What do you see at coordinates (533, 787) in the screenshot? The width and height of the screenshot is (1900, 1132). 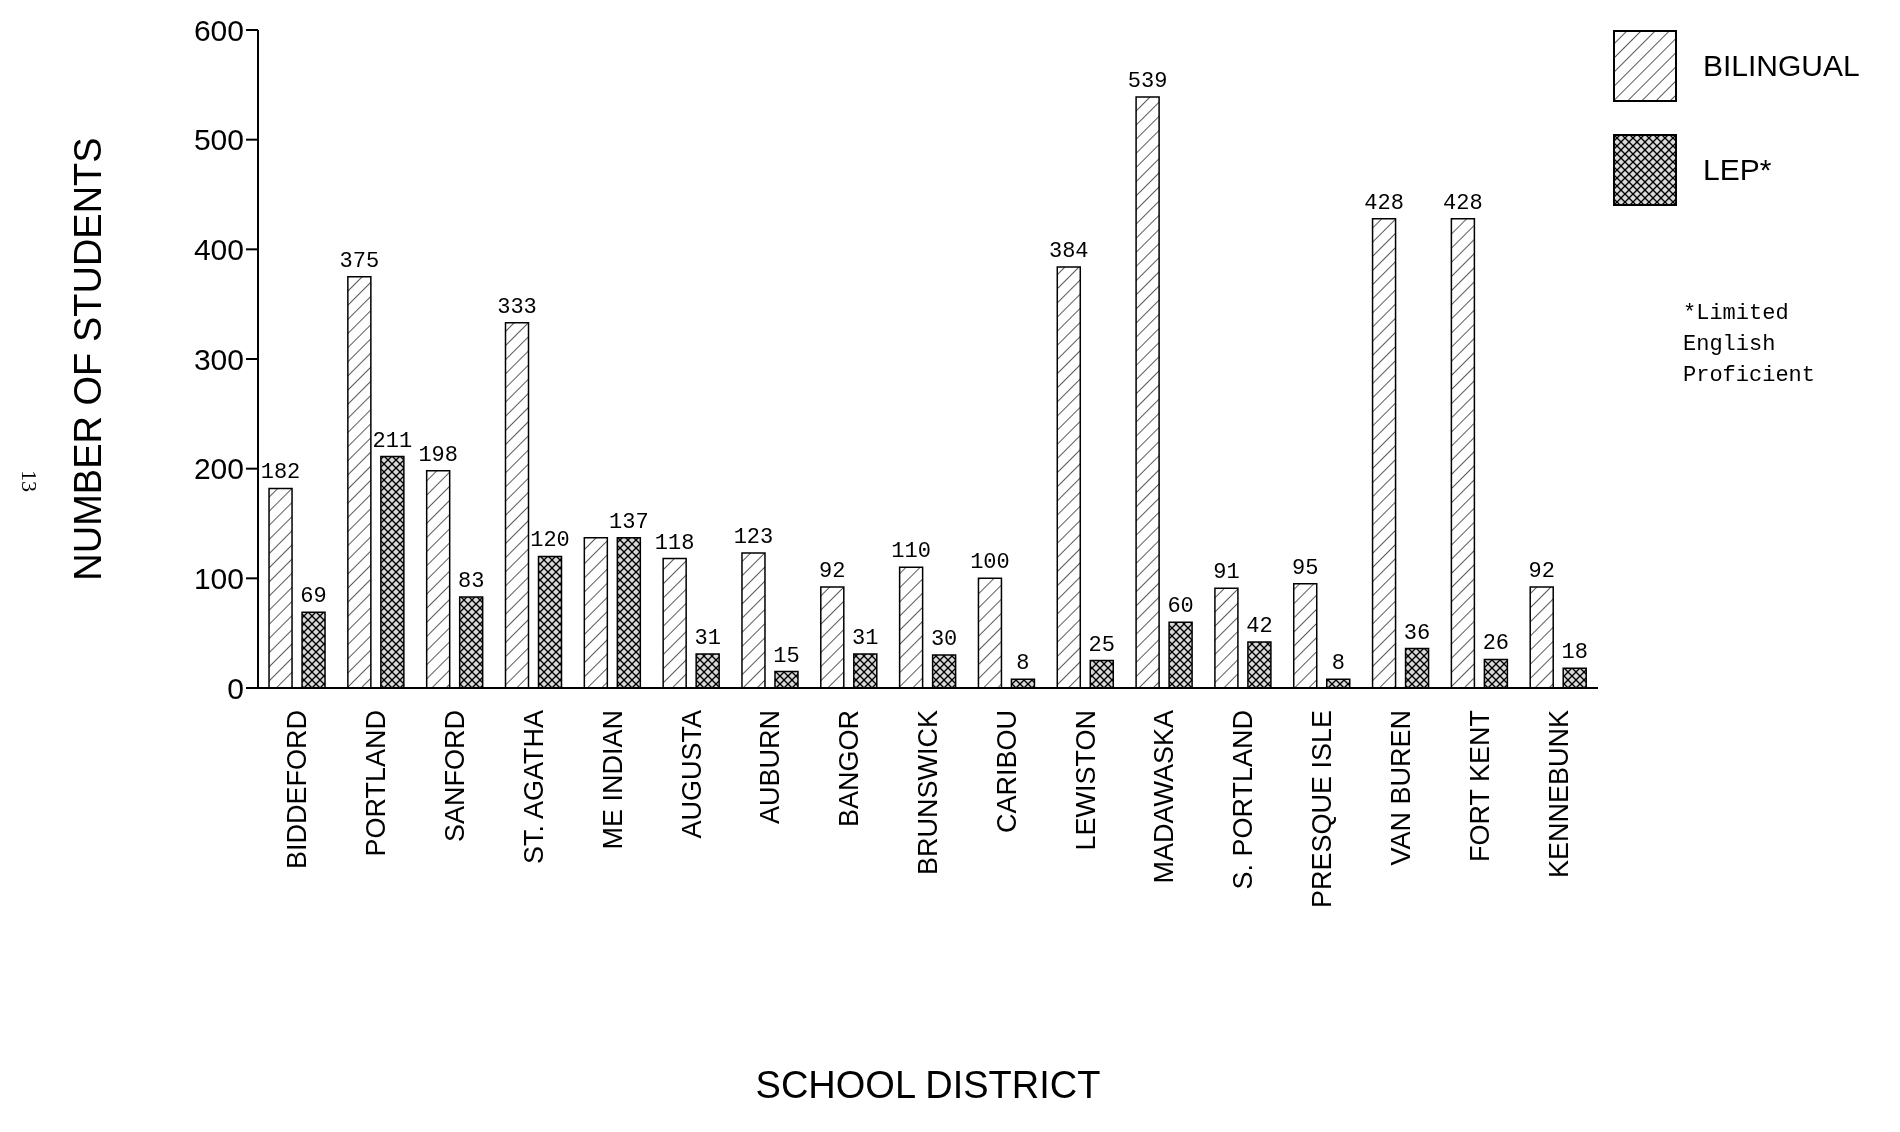 I see `x-tick-label: ST. AGATHA` at bounding box center [533, 787].